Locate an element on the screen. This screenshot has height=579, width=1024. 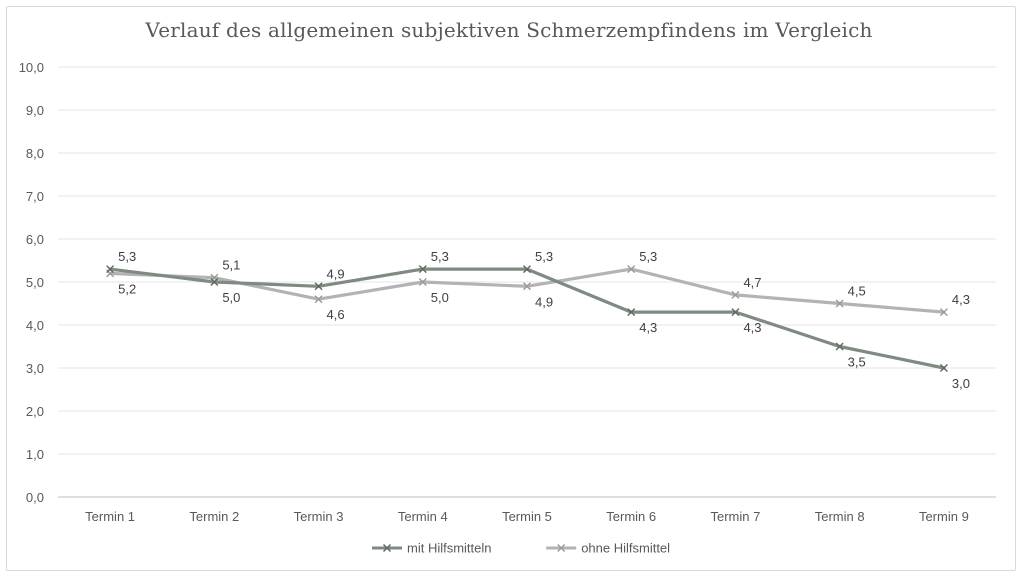
x-tick-label: Termin 6 is located at coordinates (631, 516).